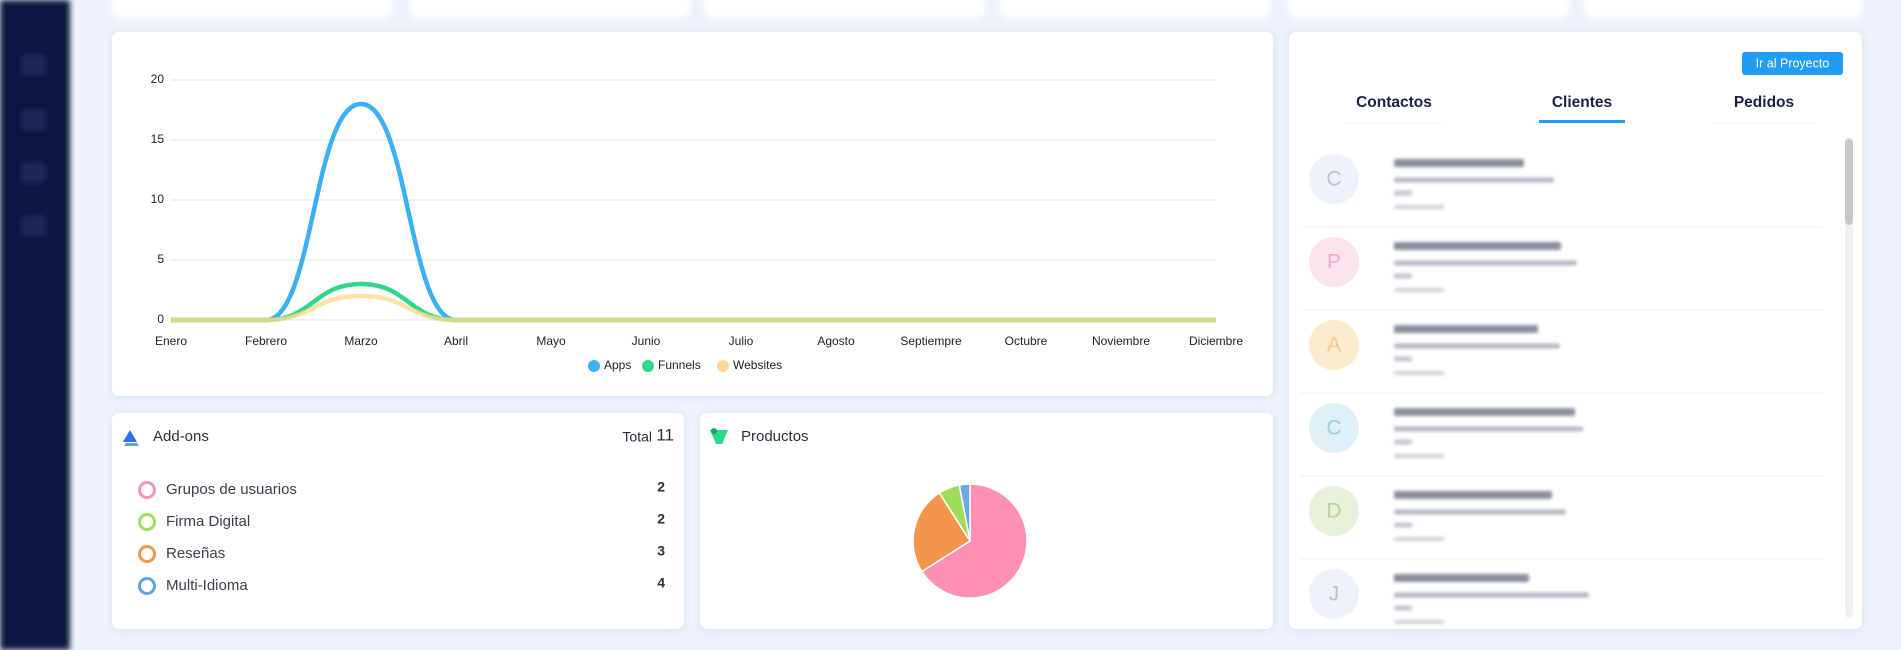 Image resolution: width=1901 pixels, height=650 pixels. Describe the element at coordinates (160, 319) in the screenshot. I see `y-tick-label: 0` at that location.